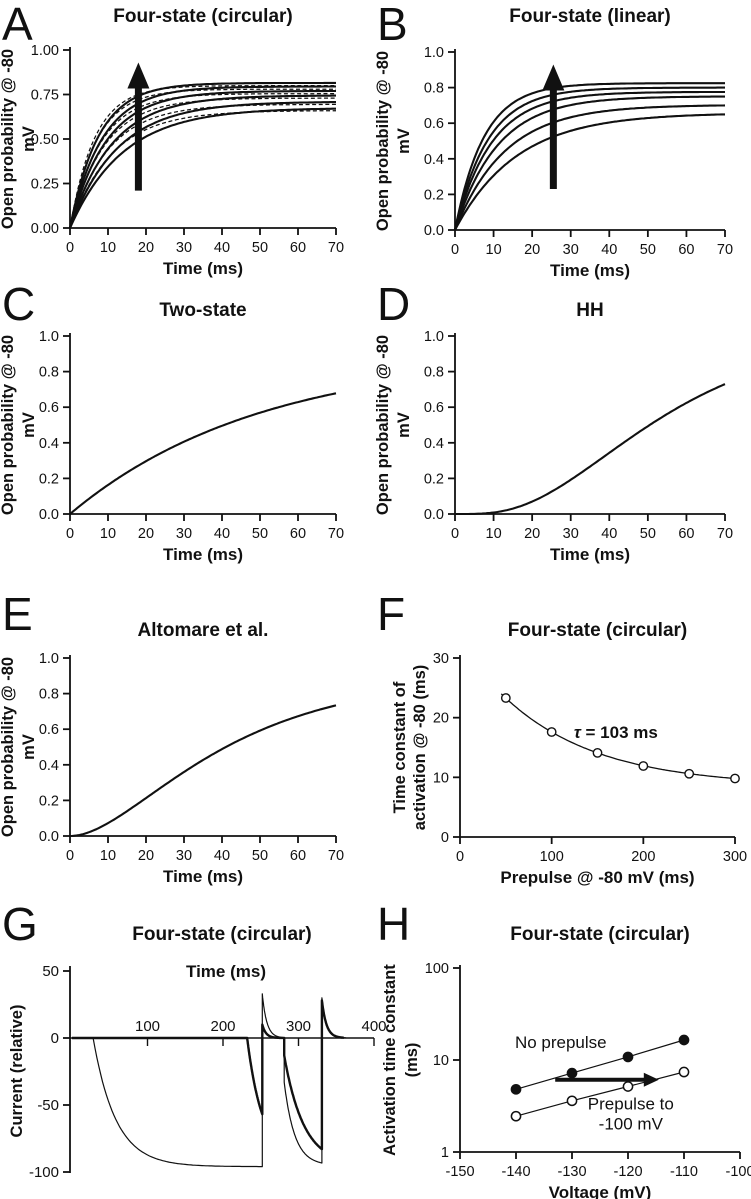 The width and height of the screenshot is (751, 1199). Describe the element at coordinates (20, 924) in the screenshot. I see `panel-g-letter: G` at that location.